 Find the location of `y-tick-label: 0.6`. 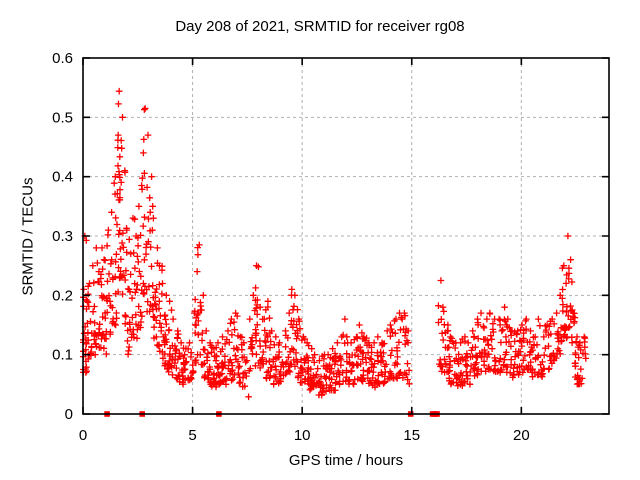

y-tick-label: 0.6 is located at coordinates (62, 58).